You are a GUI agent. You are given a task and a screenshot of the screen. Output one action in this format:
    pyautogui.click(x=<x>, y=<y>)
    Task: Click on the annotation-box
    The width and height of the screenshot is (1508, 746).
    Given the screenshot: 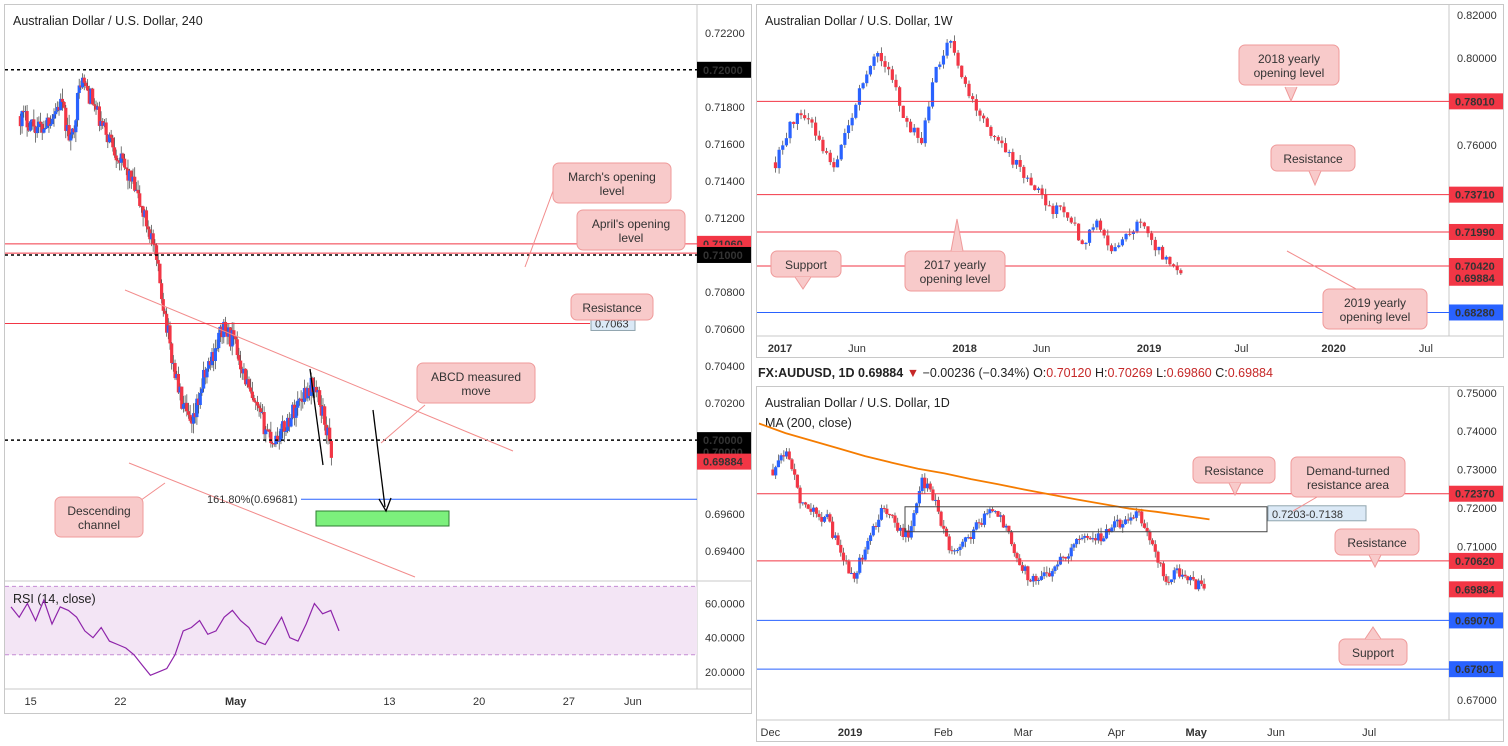 What is the action you would take?
    pyautogui.click(x=612, y=307)
    